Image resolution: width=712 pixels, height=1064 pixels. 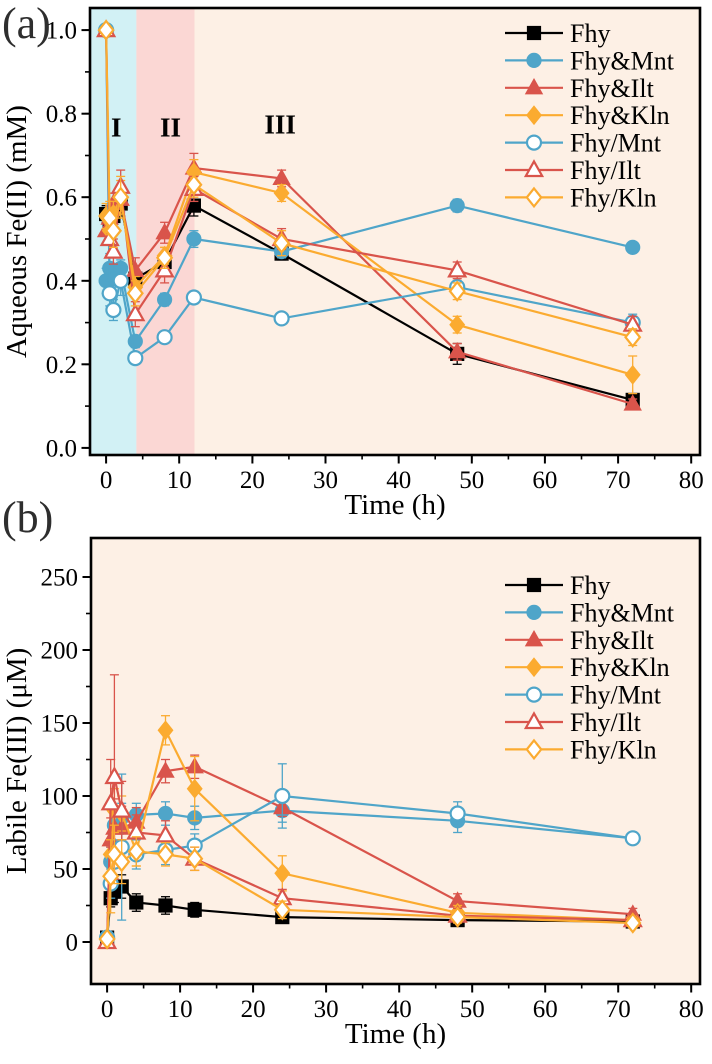 I want to click on legend-label: Fhy&Ilt, so click(x=612, y=88).